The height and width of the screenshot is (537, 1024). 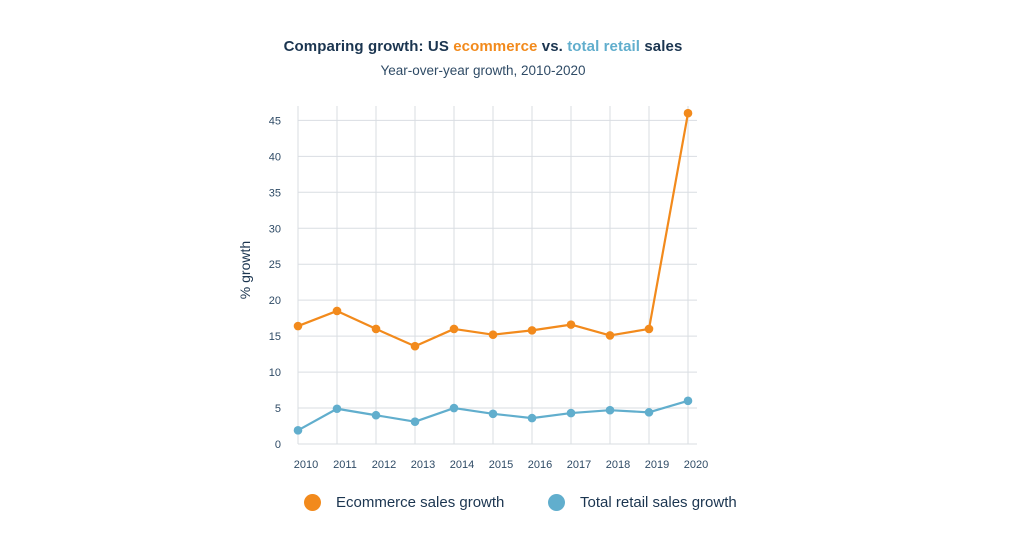 What do you see at coordinates (571, 413) in the screenshot?
I see `point-total-retail-2017` at bounding box center [571, 413].